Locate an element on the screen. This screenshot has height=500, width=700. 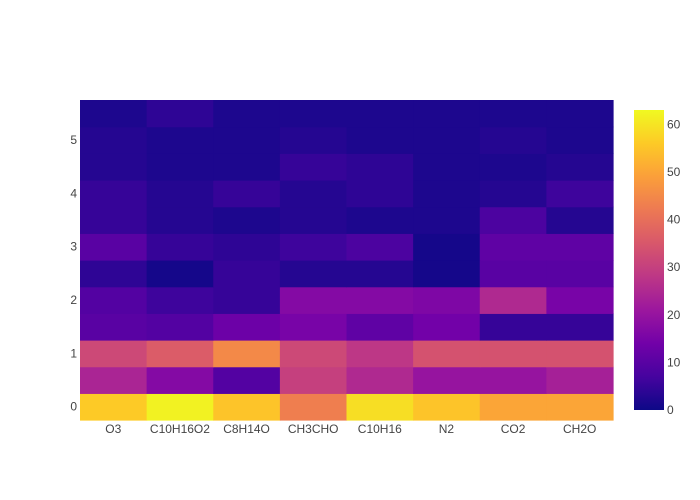
colorbar-tick-label: 20 is located at coordinates (674, 315).